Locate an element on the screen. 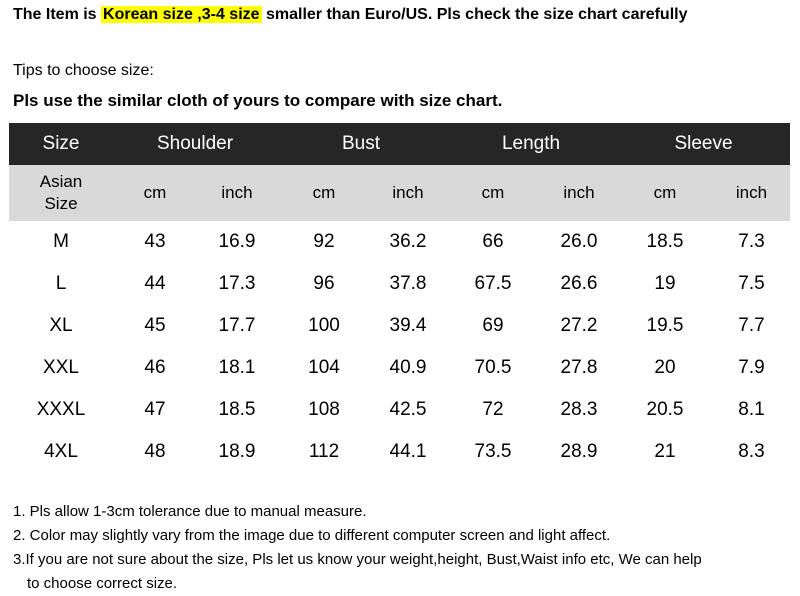 This screenshot has height=596, width=800. table-row: XXL 46 18.1 104 40.9 70.5 27.8 20 7.9 is located at coordinates (399, 368).